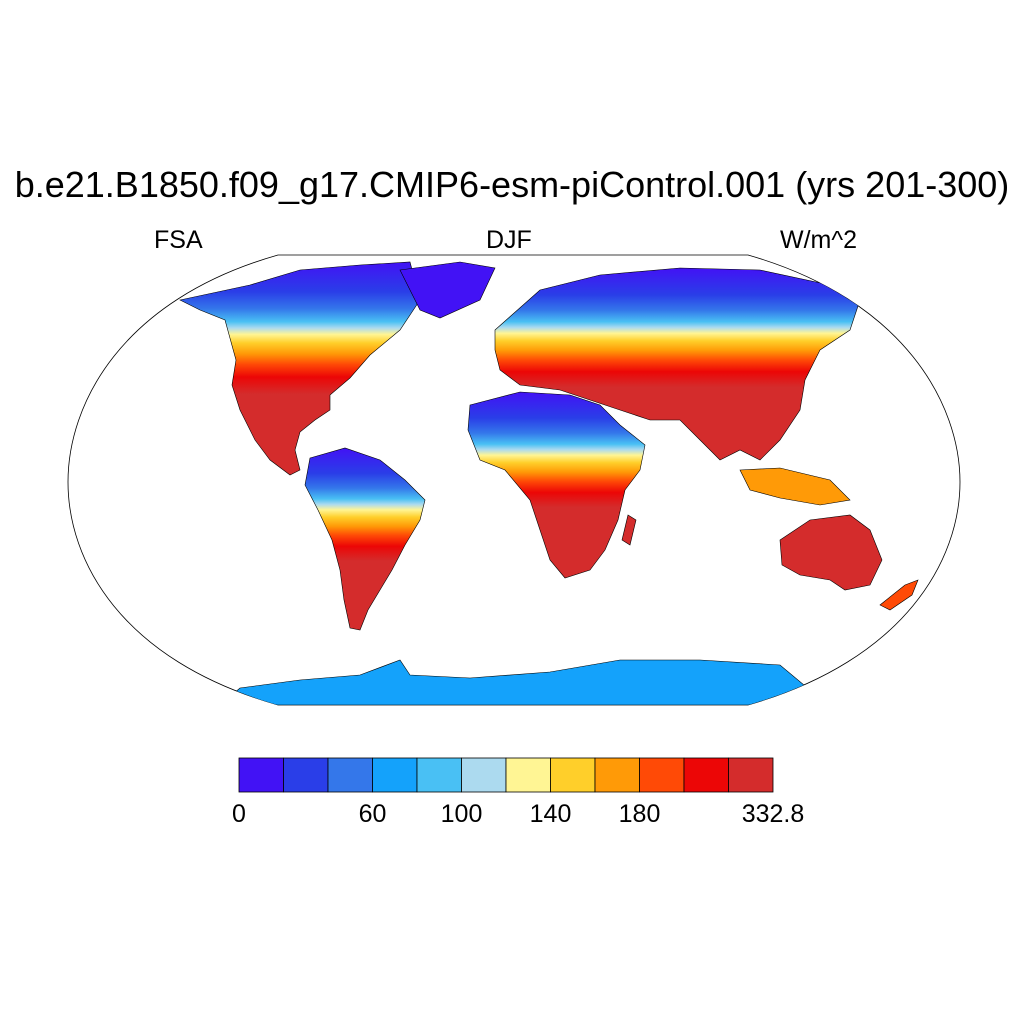 The width and height of the screenshot is (1024, 1024). I want to click on season-label: DJF, so click(509, 240).